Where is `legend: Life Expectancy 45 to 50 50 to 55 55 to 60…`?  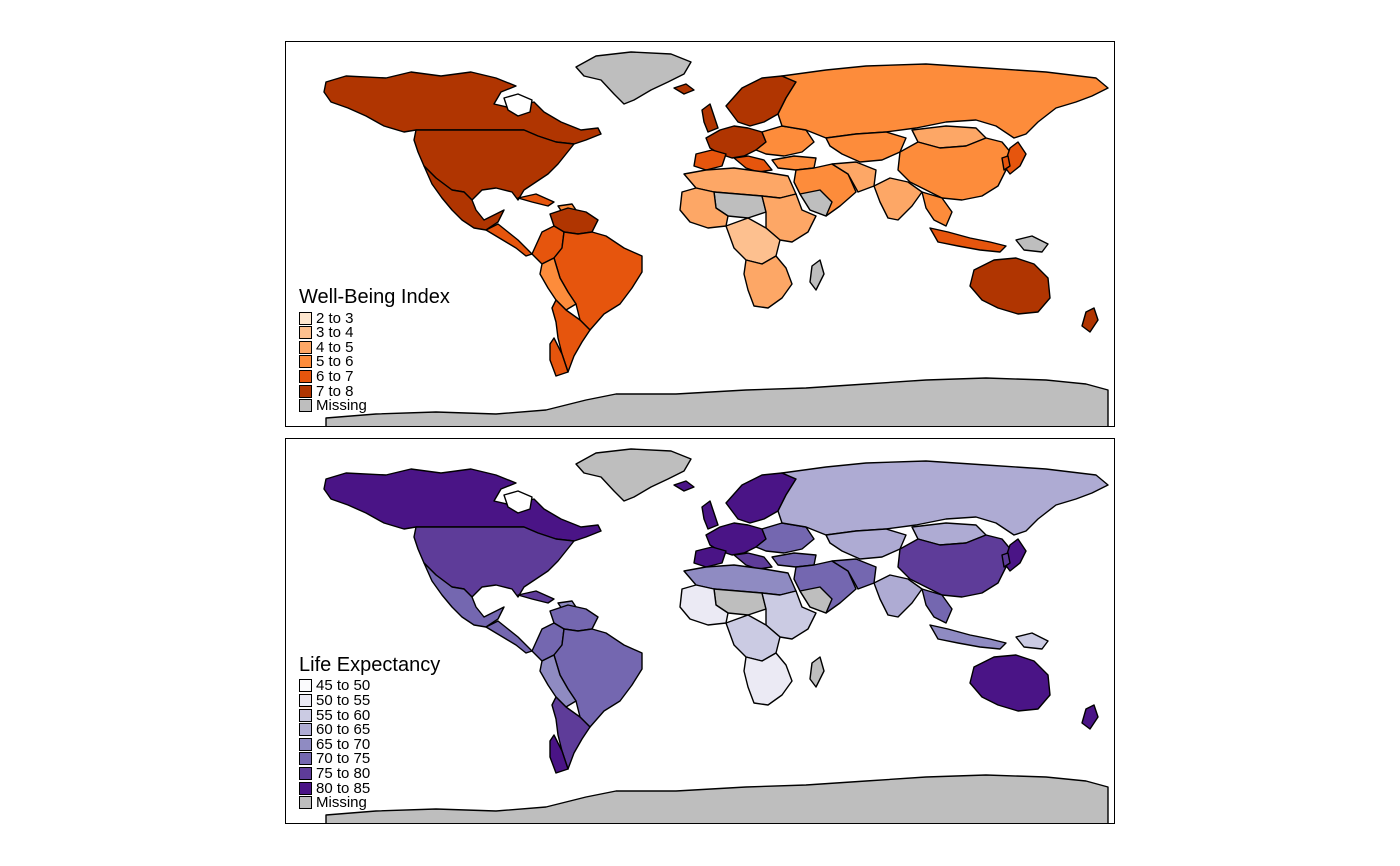
legend: Life Expectancy 45 to 50 50 to 55 55 to 60… is located at coordinates (369, 732).